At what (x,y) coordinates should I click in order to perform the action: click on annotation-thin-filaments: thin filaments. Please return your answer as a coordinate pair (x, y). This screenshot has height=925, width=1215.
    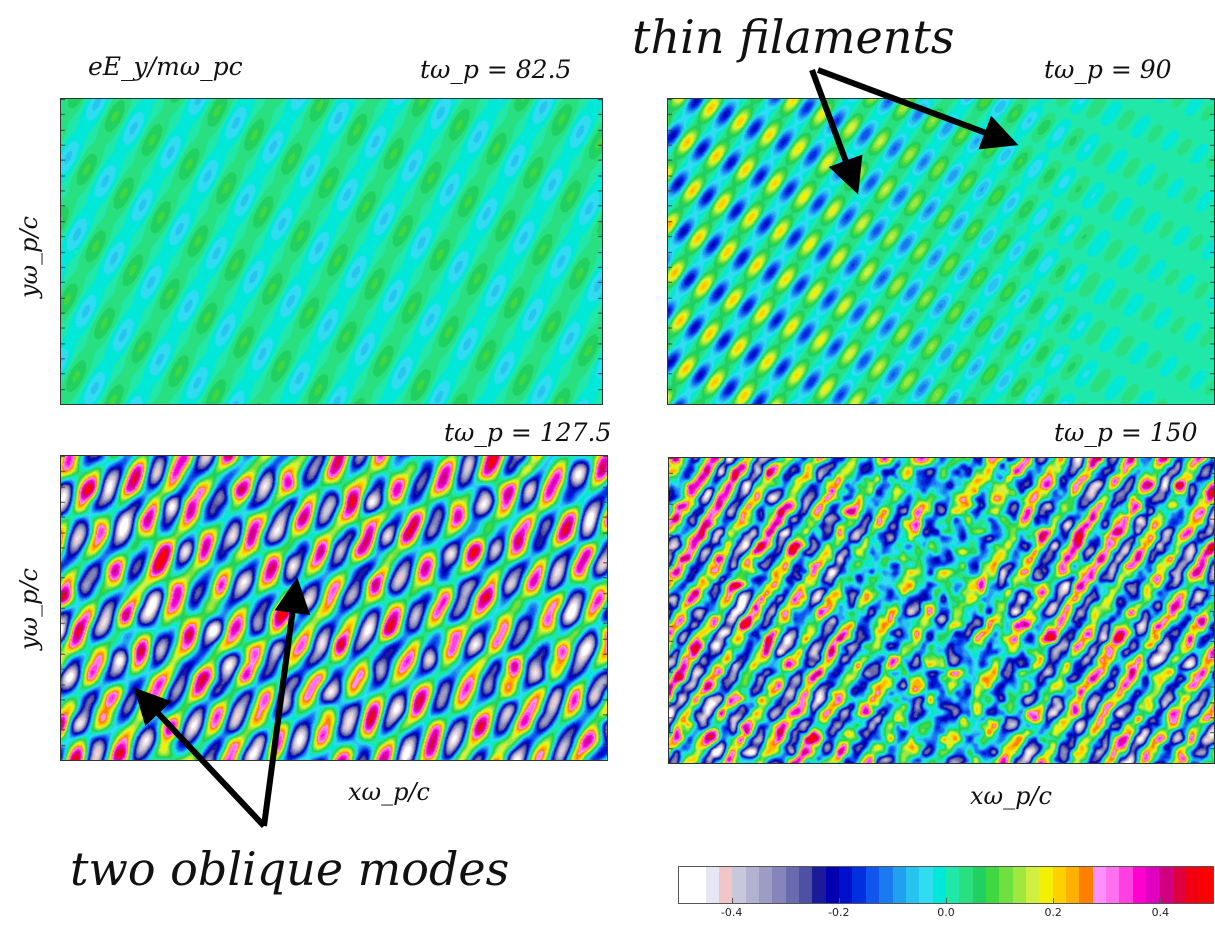
    Looking at the image, I should click on (793, 37).